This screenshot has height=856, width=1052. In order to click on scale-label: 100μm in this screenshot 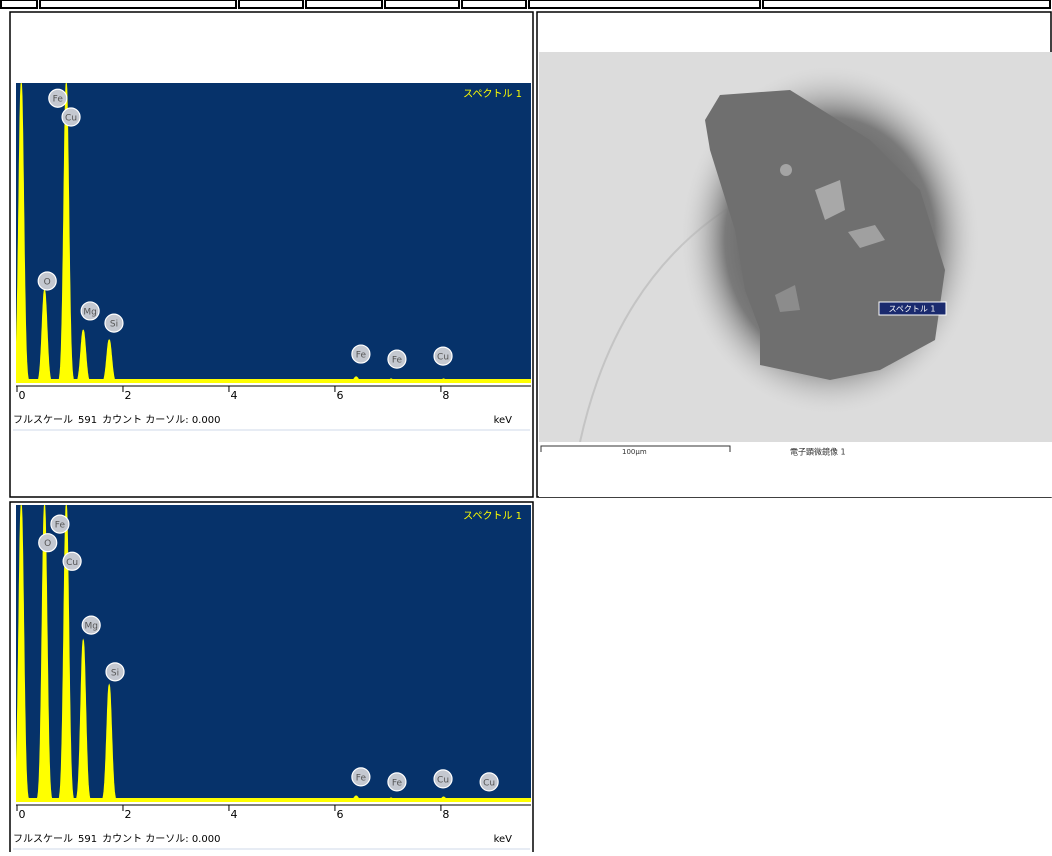, I will do `click(634, 452)`.